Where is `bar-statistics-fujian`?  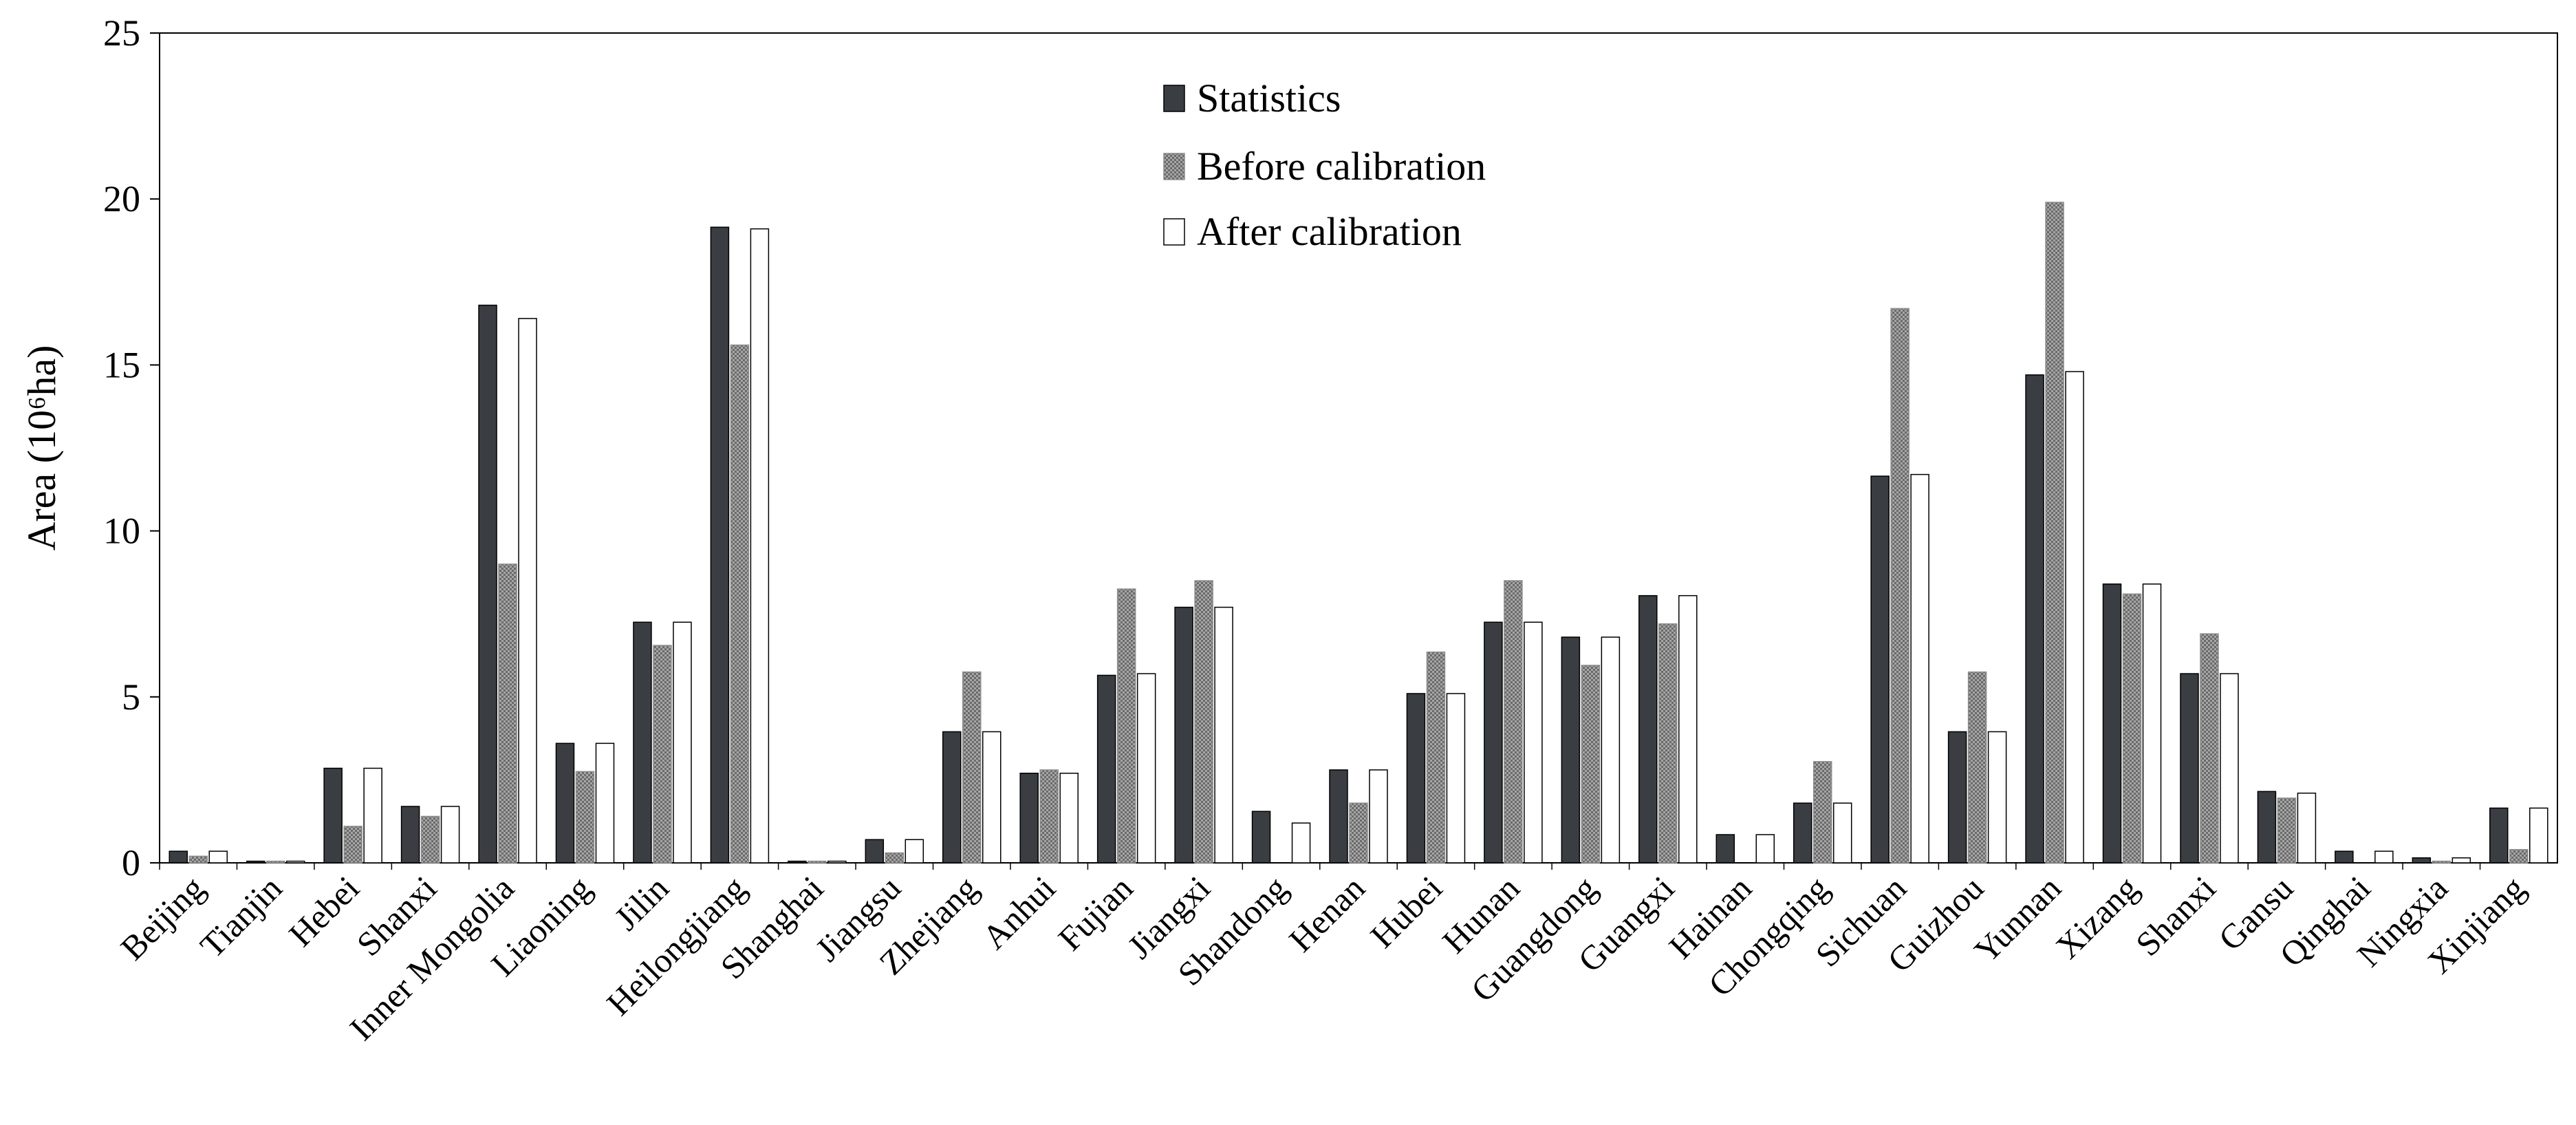 bar-statistics-fujian is located at coordinates (1106, 769).